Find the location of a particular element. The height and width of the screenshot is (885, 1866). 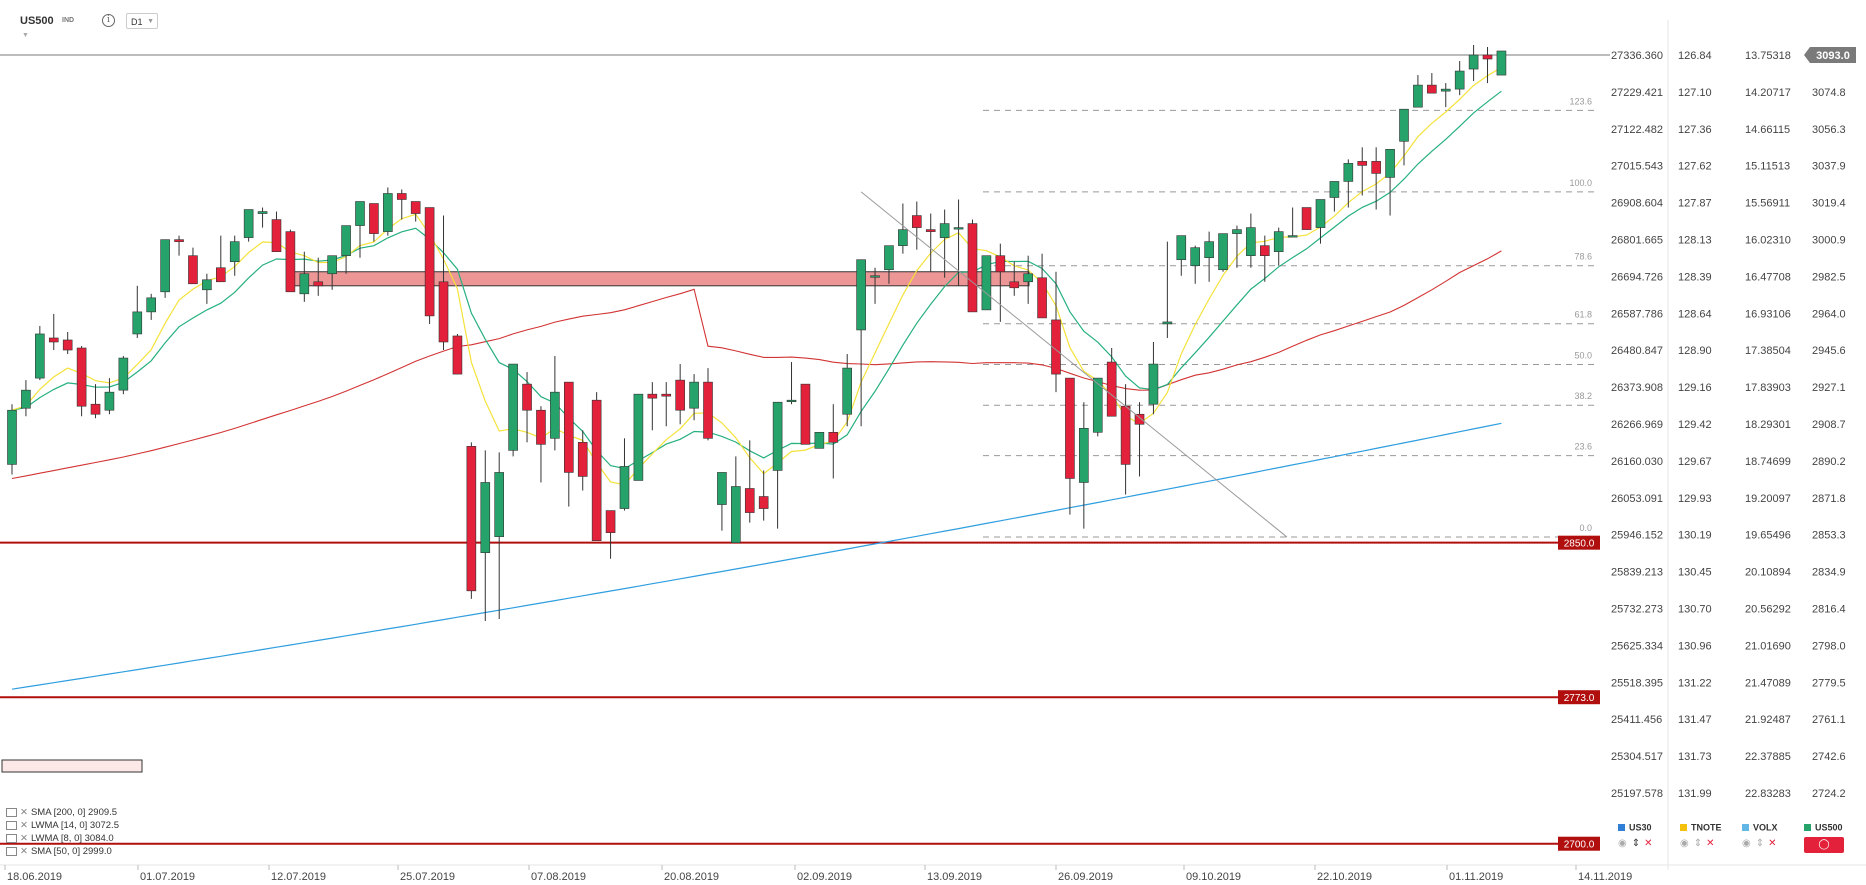

info-icon: i is located at coordinates (108, 20).